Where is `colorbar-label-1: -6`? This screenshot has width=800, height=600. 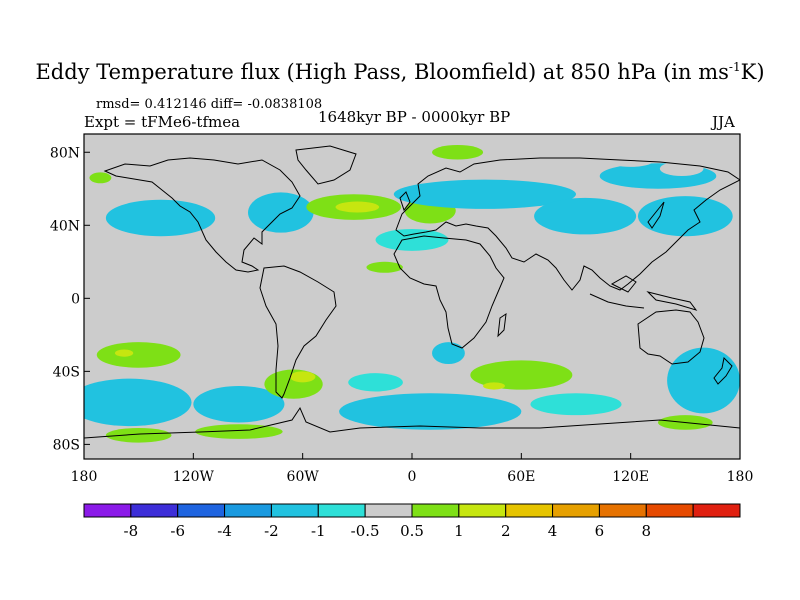
colorbar-label-1: -6 is located at coordinates (177, 531).